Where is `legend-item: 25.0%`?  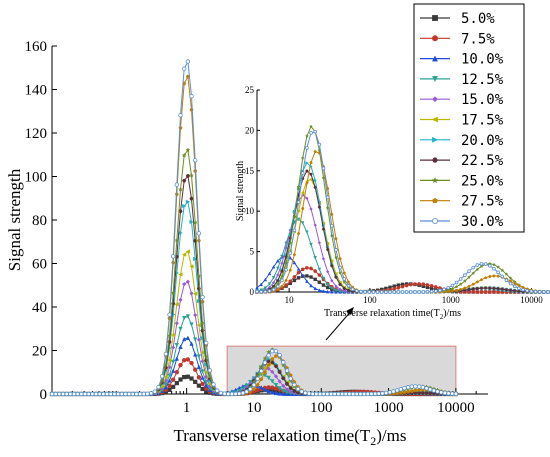
legend-item: 25.0% is located at coordinates (462, 181).